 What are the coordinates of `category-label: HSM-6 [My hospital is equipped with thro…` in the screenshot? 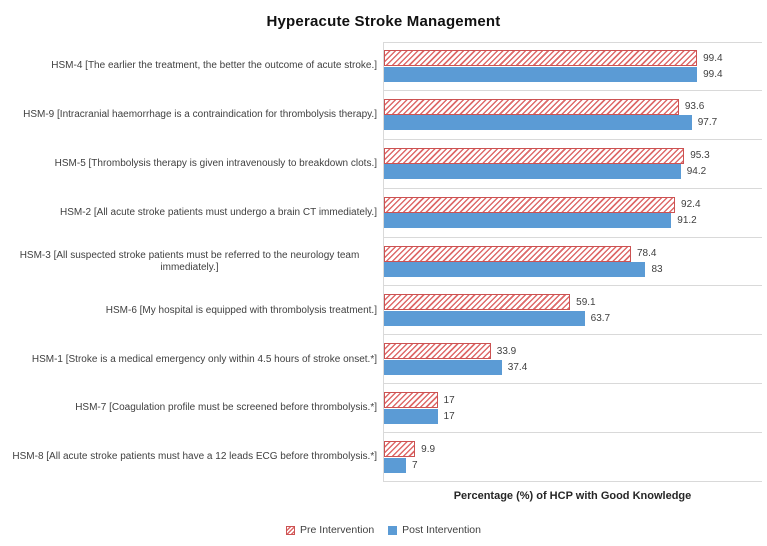 It's located at (191, 310).